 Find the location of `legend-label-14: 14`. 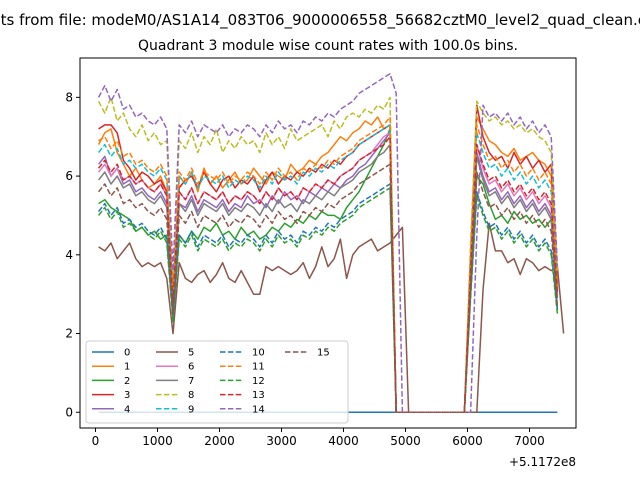

legend-label-14: 14 is located at coordinates (258, 409).